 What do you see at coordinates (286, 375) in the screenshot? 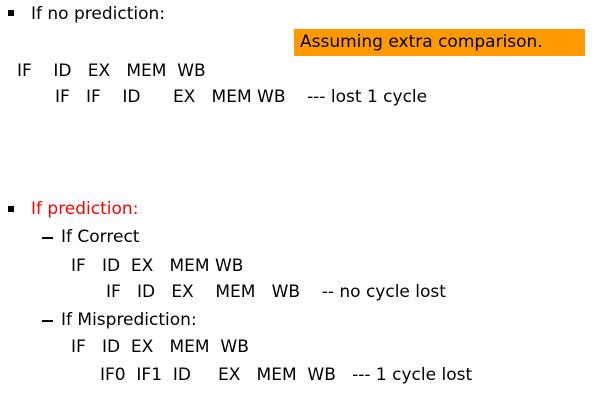
I see `pipeline-row-mispredict-2: IF0 IF1 ID EX MEM WB --- 1 cycle lost` at bounding box center [286, 375].